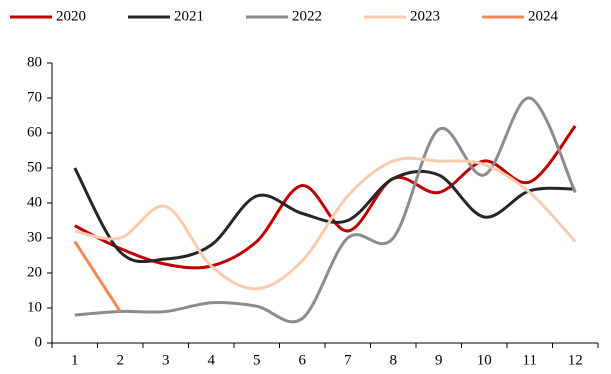  I want to click on y-tick-label: 40, so click(34, 202).